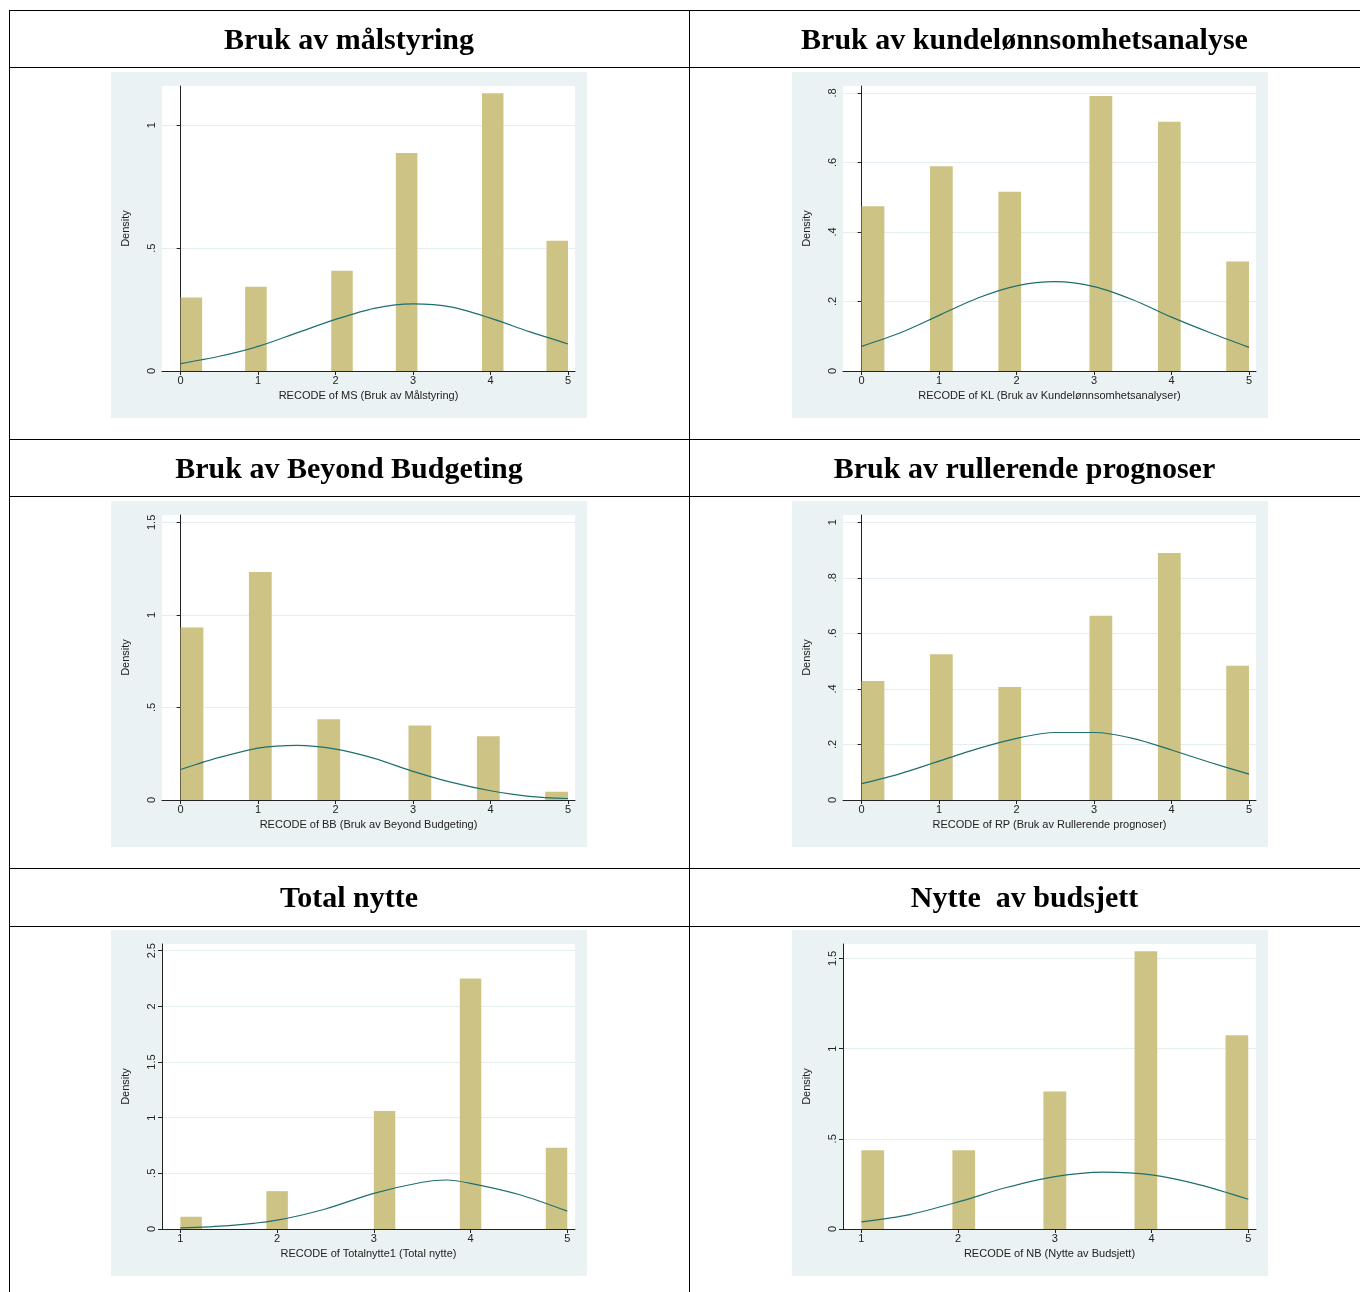 Image resolution: width=1360 pixels, height=1292 pixels. What do you see at coordinates (150, 1006) in the screenshot?
I see `y-tick-label: 2` at bounding box center [150, 1006].